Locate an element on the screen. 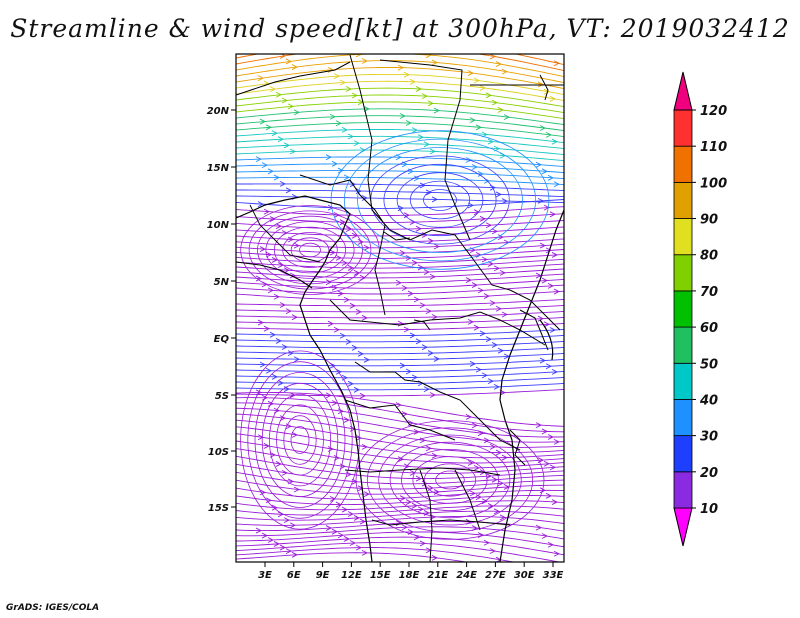 Image resolution: width=800 pixels, height=618 pixels. lon-tick-label: 18E is located at coordinates (409, 575).